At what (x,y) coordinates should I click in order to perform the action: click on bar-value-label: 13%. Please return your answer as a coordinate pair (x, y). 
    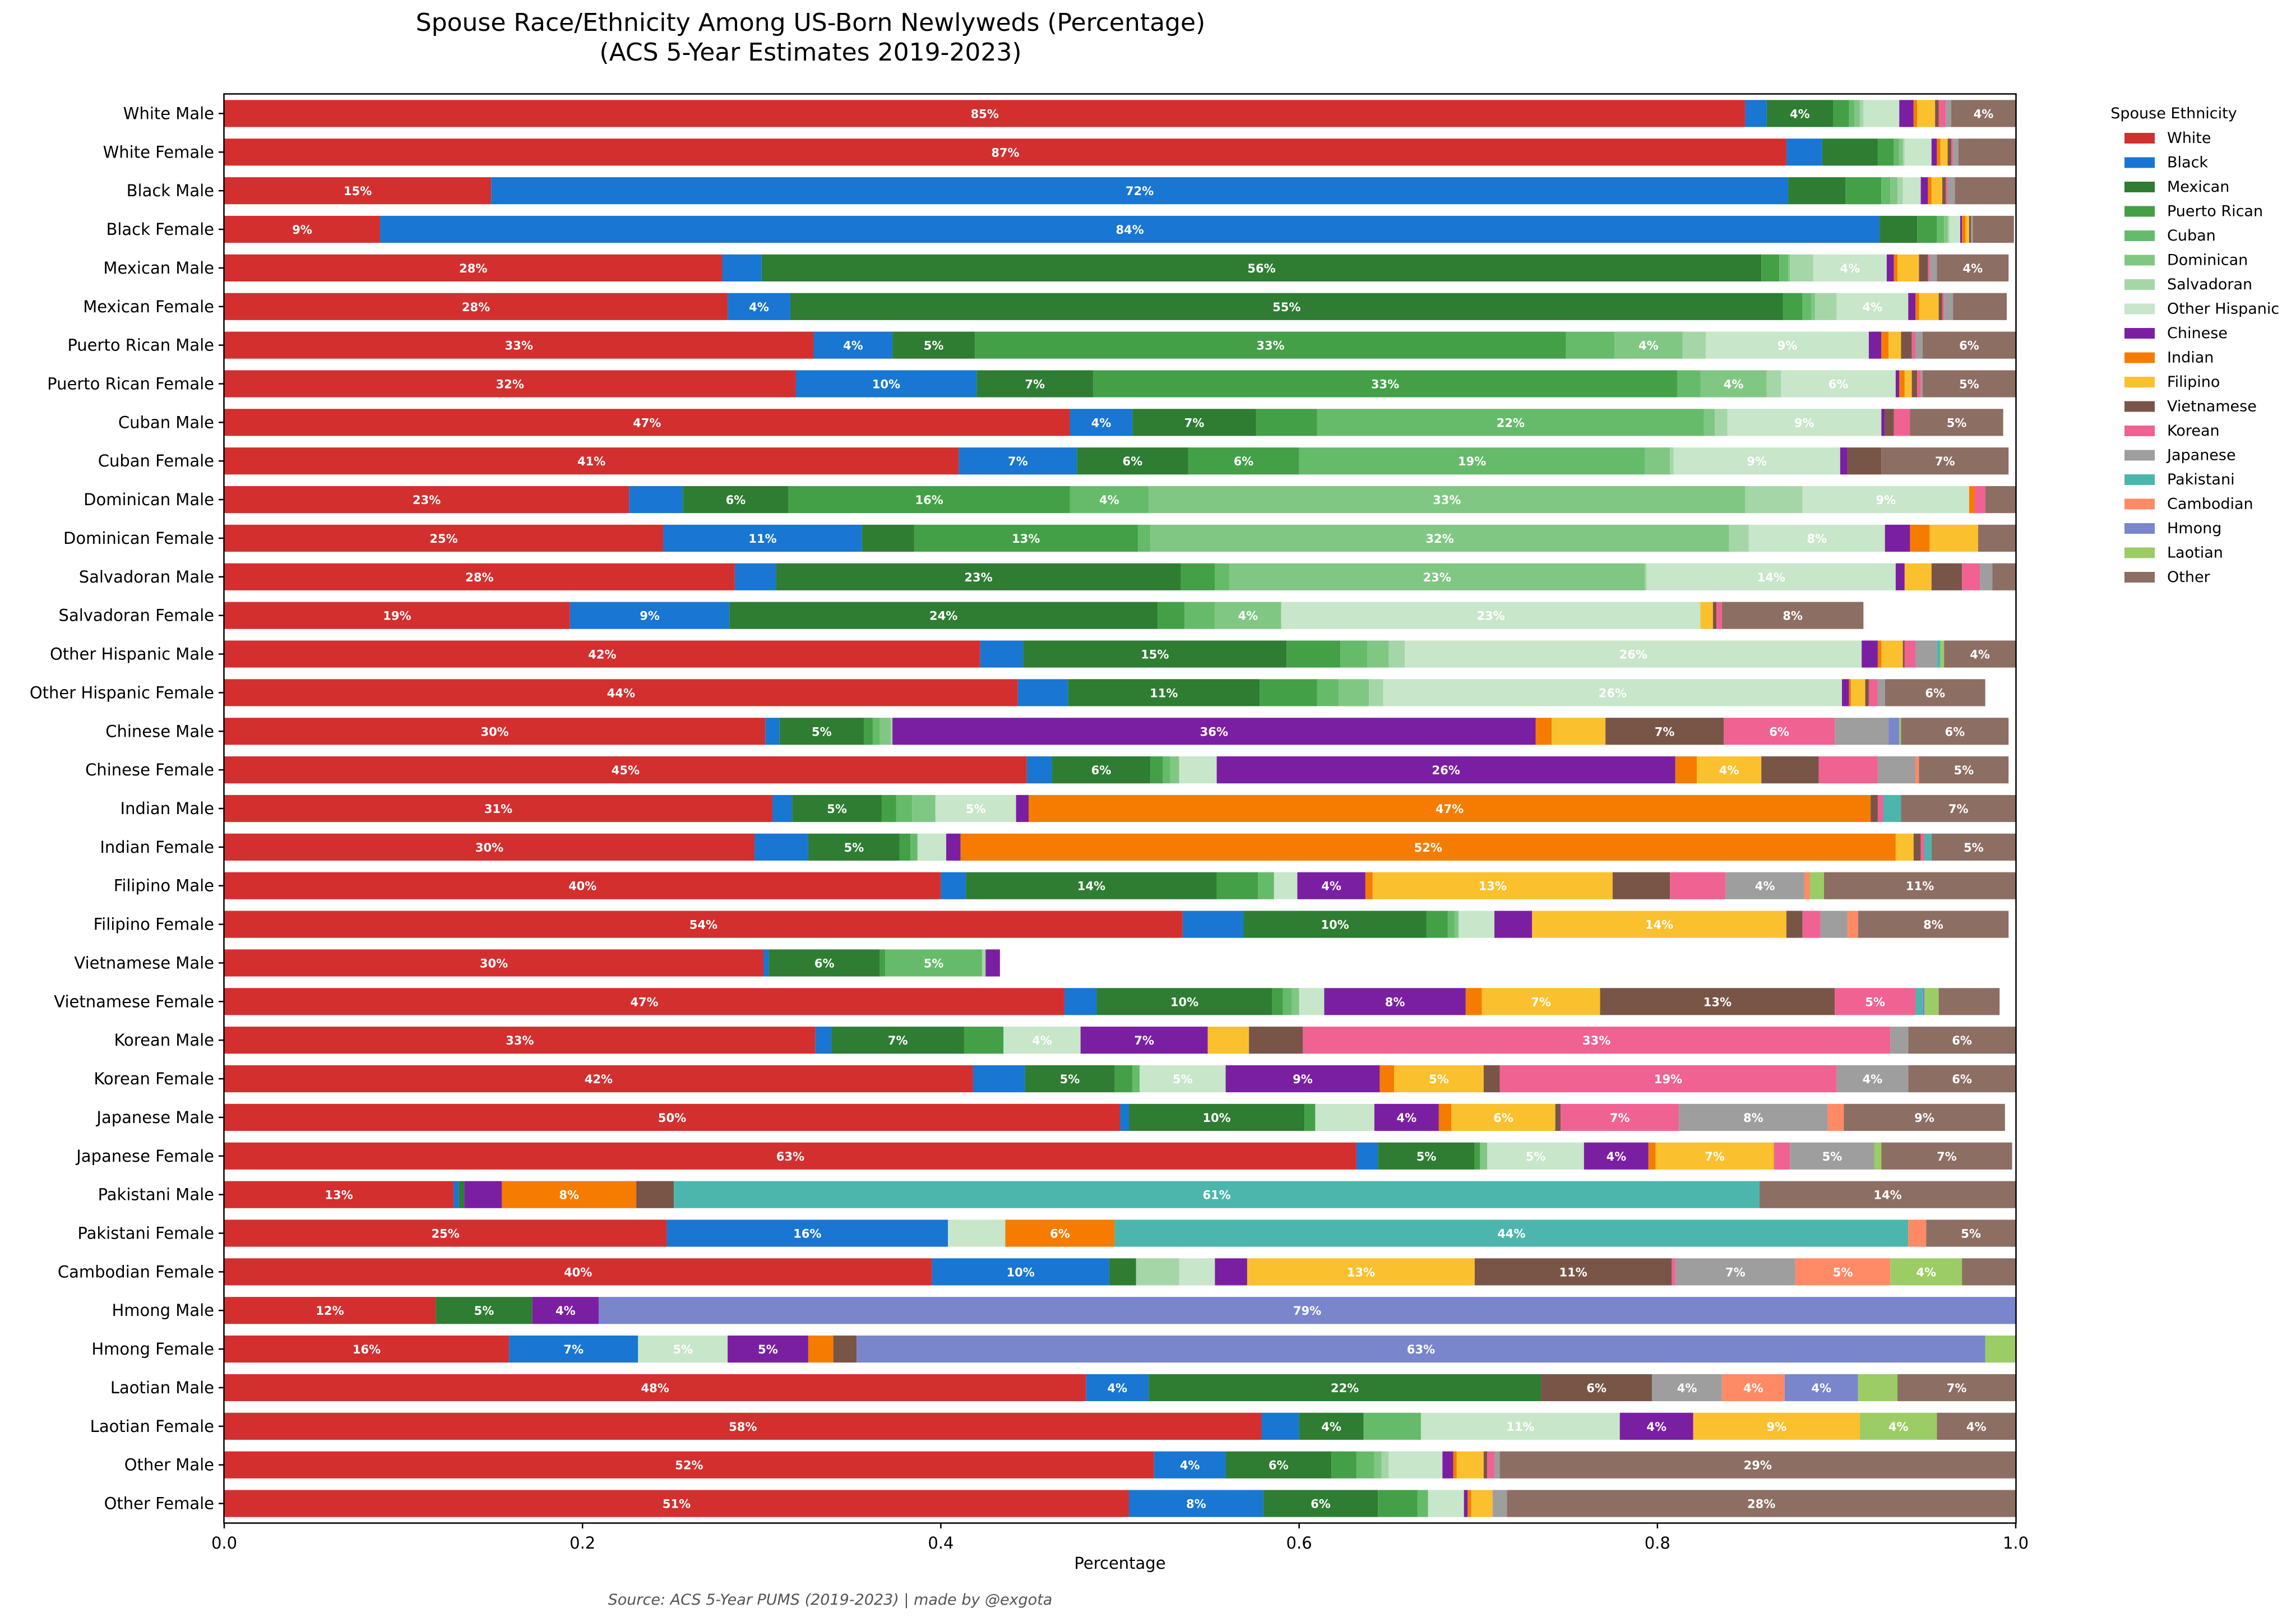
    Looking at the image, I should click on (1718, 1002).